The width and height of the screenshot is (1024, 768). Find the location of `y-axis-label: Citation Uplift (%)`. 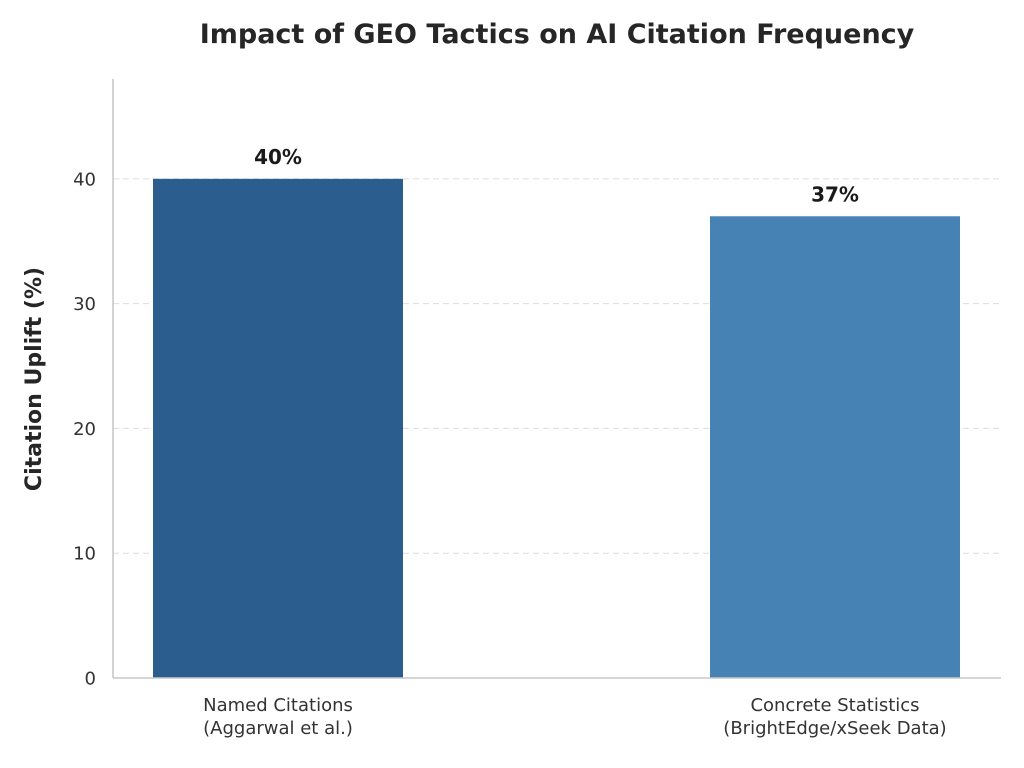

y-axis-label: Citation Uplift (%) is located at coordinates (34, 379).